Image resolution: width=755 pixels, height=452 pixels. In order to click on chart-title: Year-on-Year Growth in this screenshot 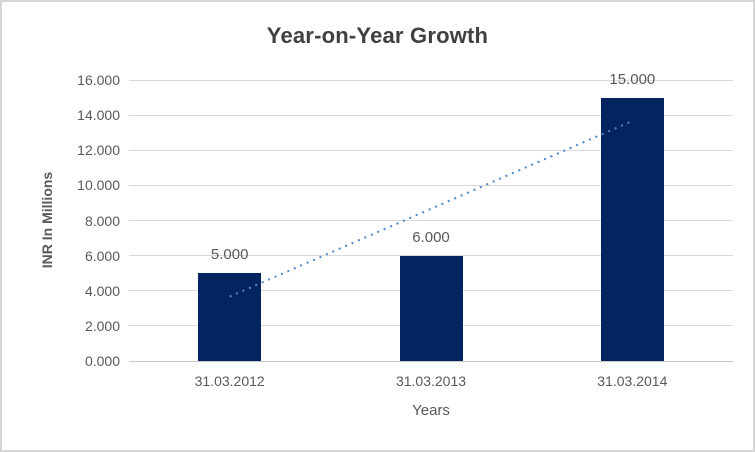, I will do `click(377, 35)`.